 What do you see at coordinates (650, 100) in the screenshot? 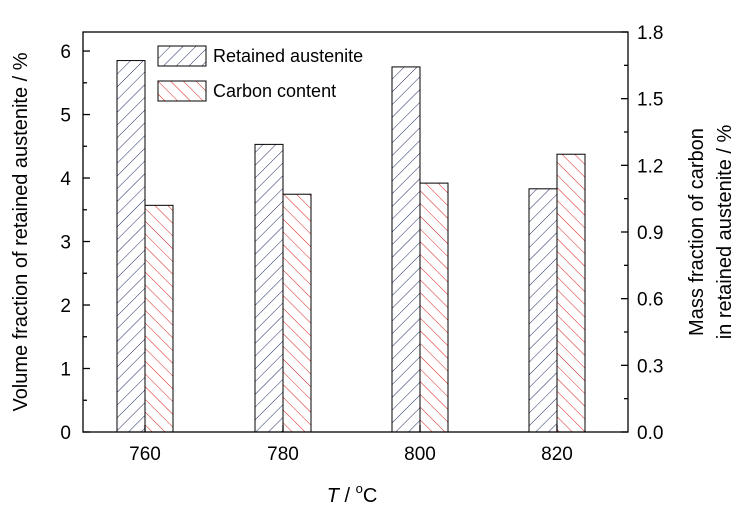
I see `y-right-tick-label: 1.5` at bounding box center [650, 100].